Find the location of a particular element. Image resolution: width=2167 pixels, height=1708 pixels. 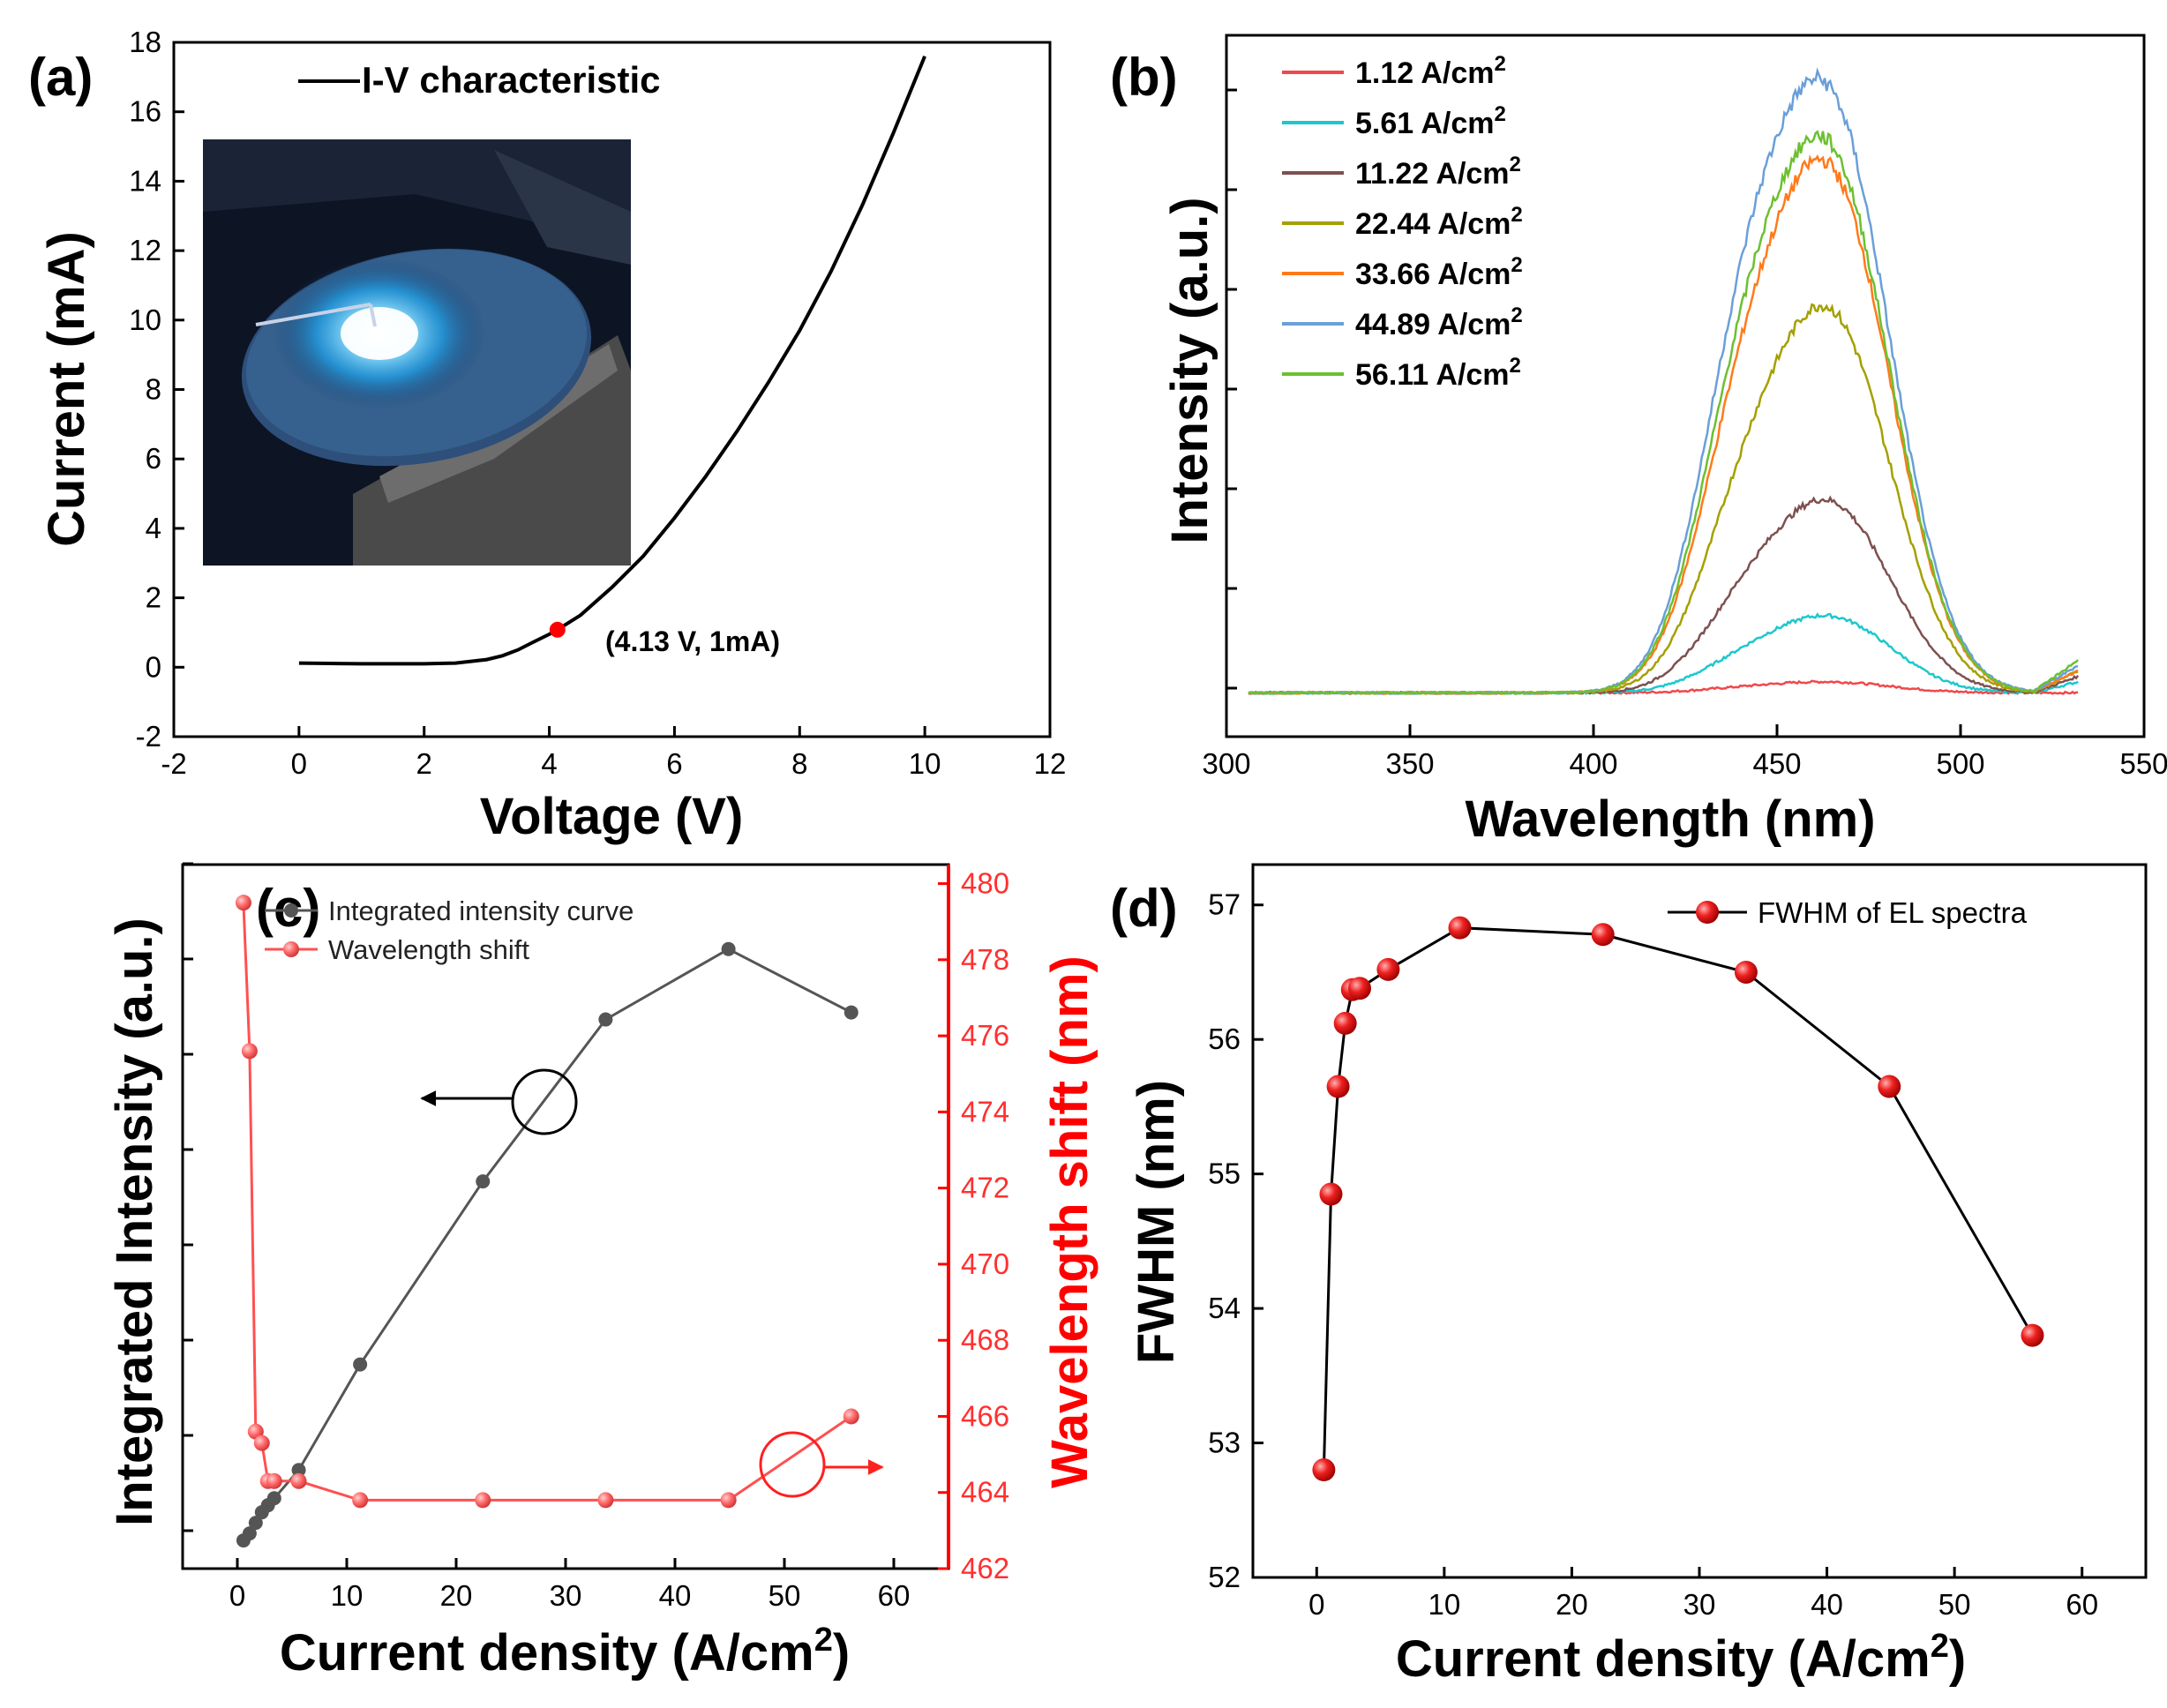

legend-label-1.12: 1.12 A/cm2 is located at coordinates (1430, 71).